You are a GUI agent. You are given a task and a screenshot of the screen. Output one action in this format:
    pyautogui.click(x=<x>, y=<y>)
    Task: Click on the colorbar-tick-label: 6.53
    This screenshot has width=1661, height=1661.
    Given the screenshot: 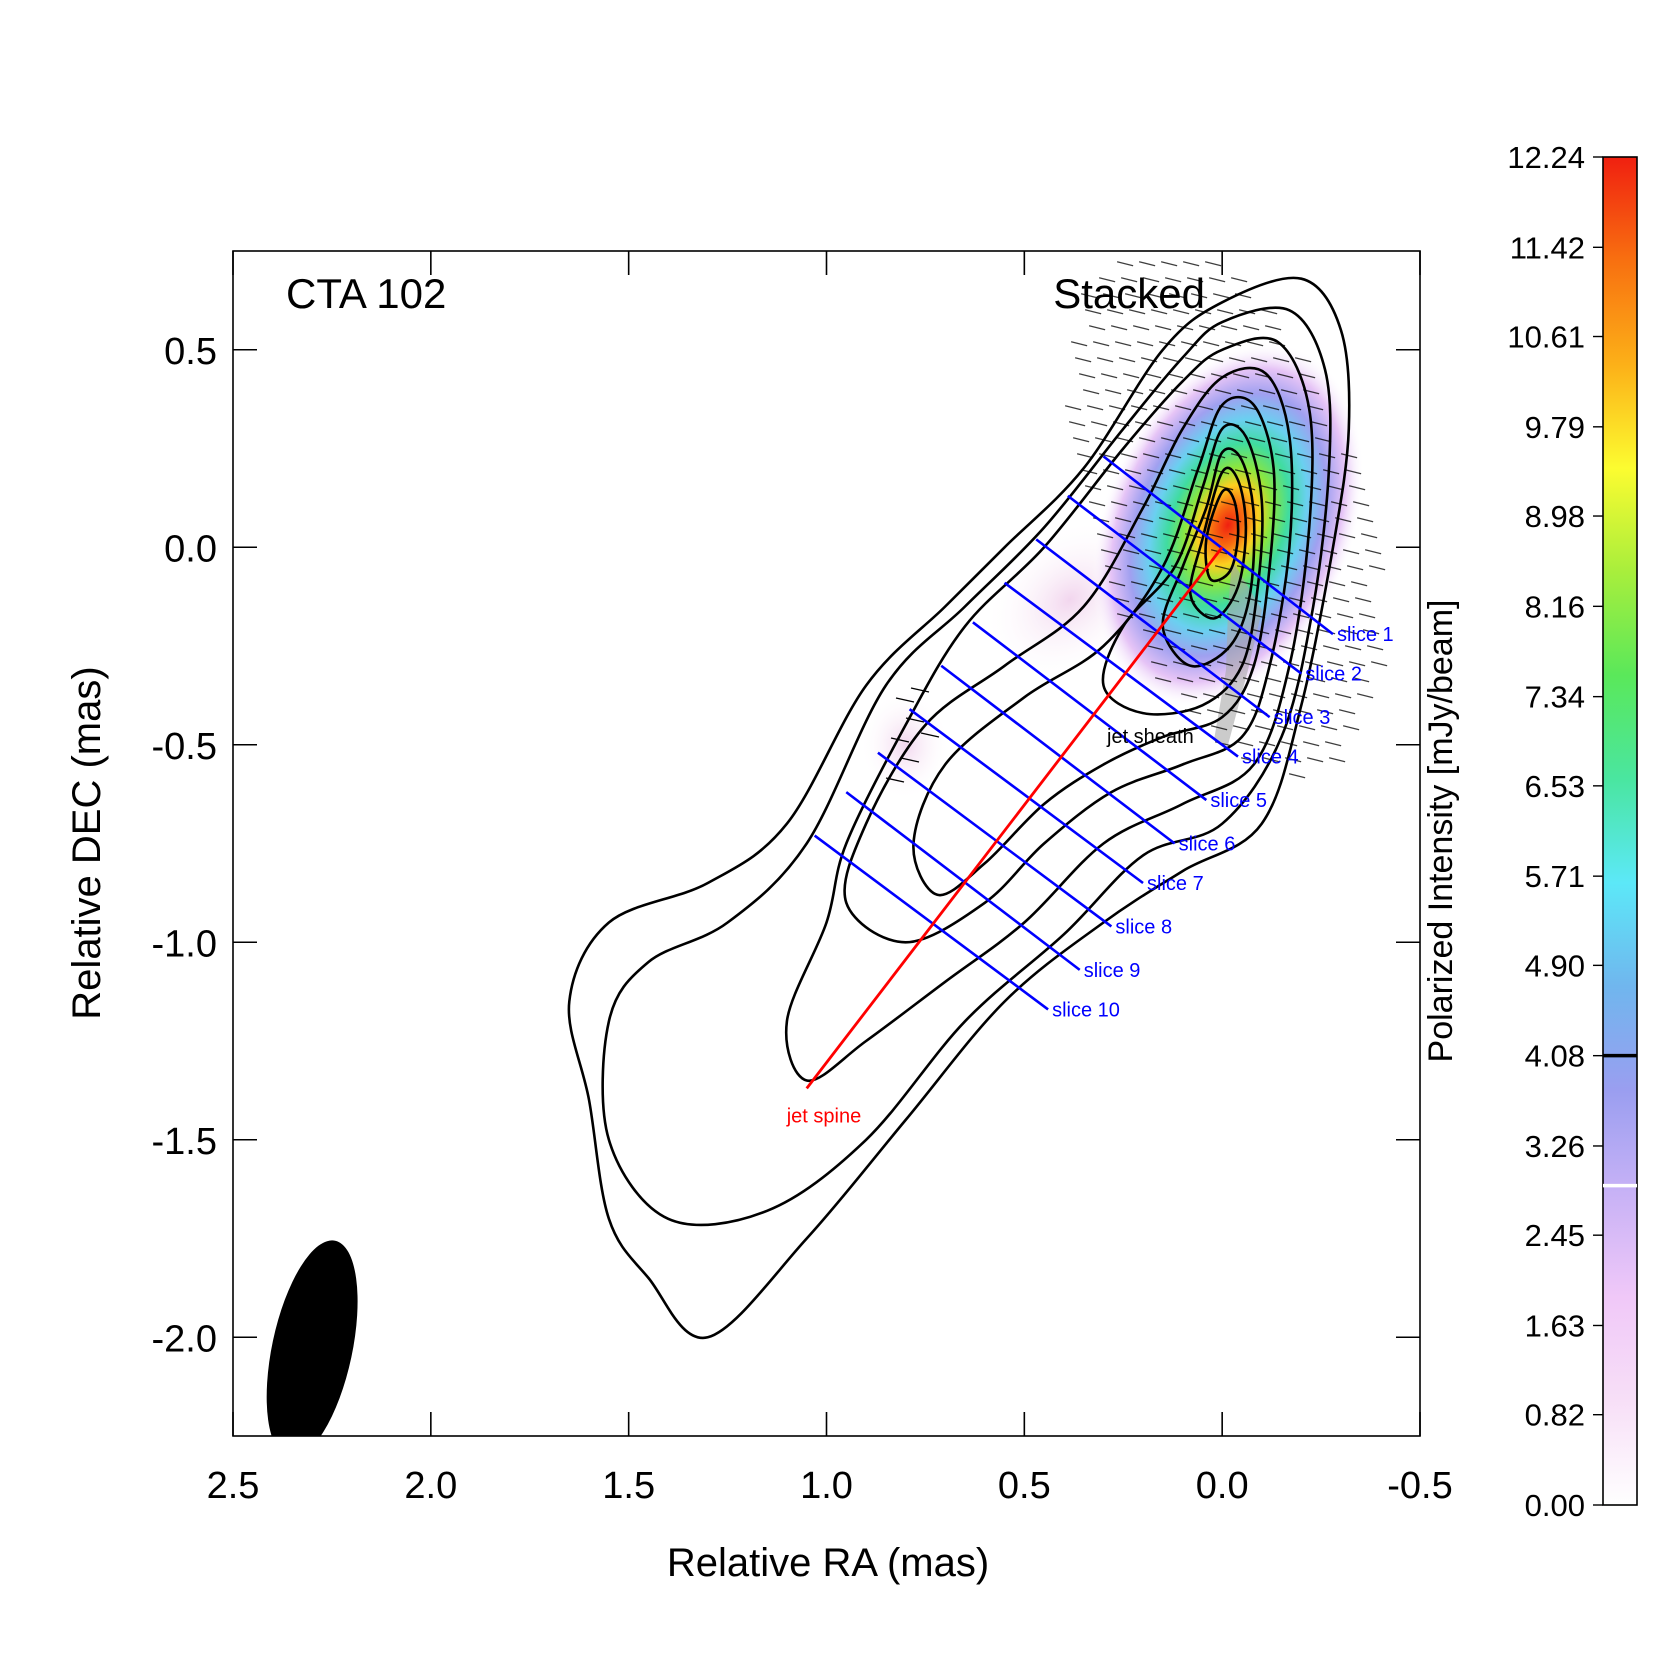 What is the action you would take?
    pyautogui.click(x=1555, y=786)
    